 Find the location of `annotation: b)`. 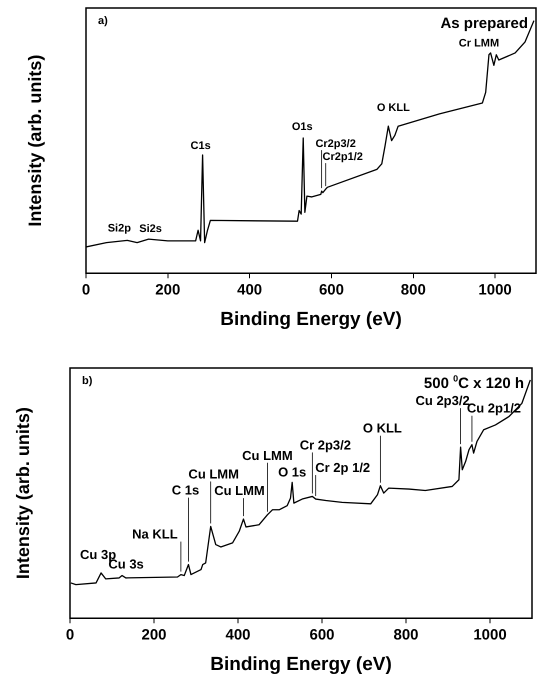

annotation: b) is located at coordinates (87, 381).